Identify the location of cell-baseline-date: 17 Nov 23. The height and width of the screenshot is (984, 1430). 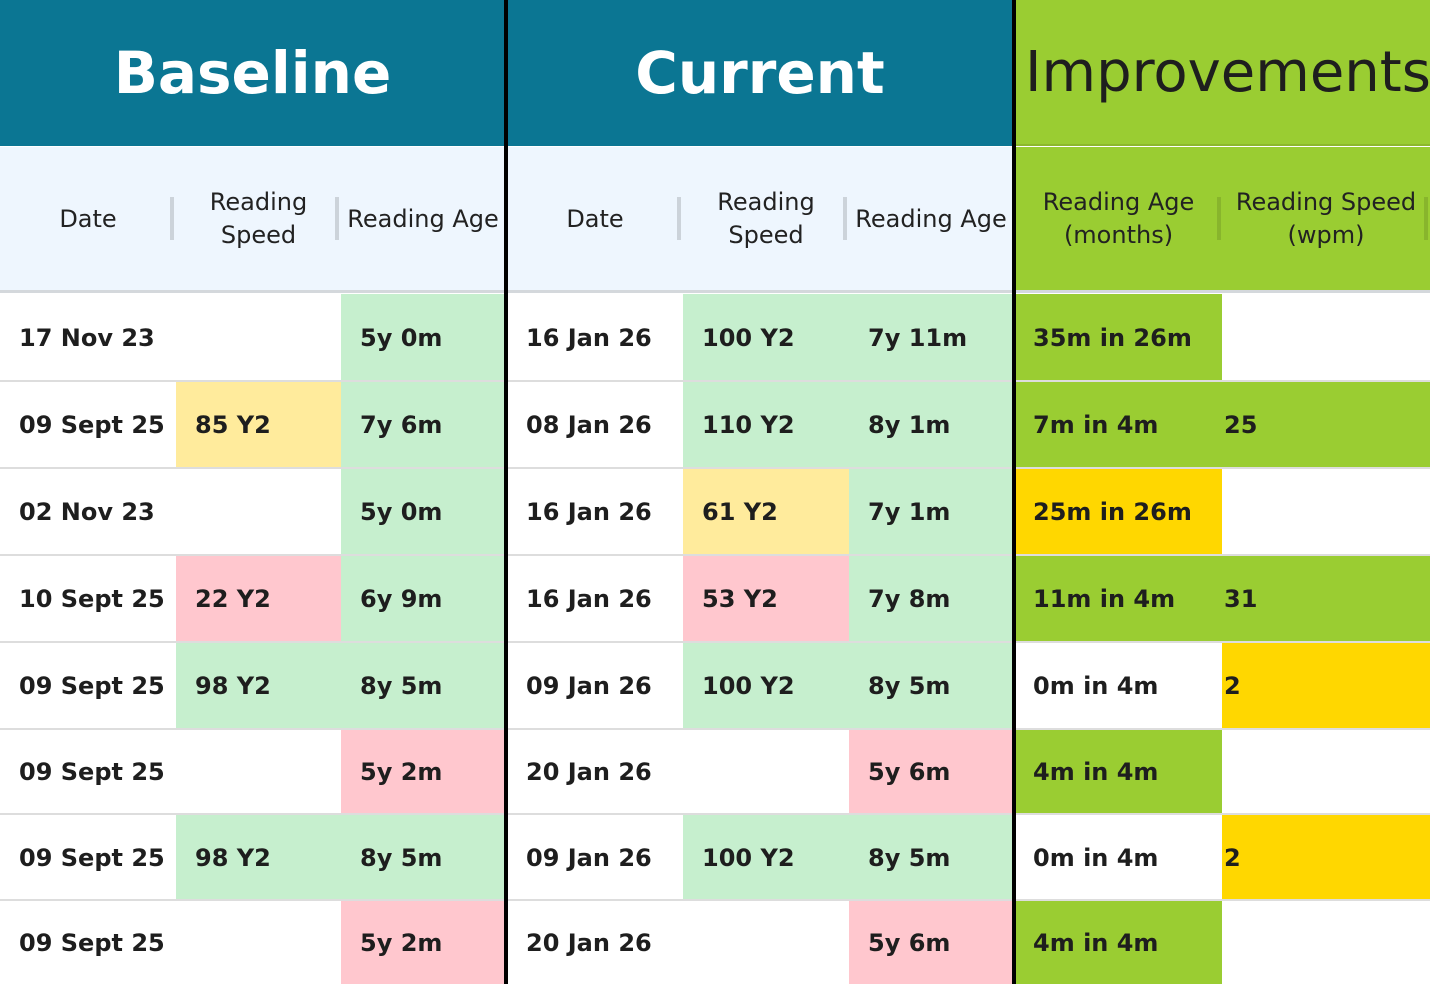
(88, 337).